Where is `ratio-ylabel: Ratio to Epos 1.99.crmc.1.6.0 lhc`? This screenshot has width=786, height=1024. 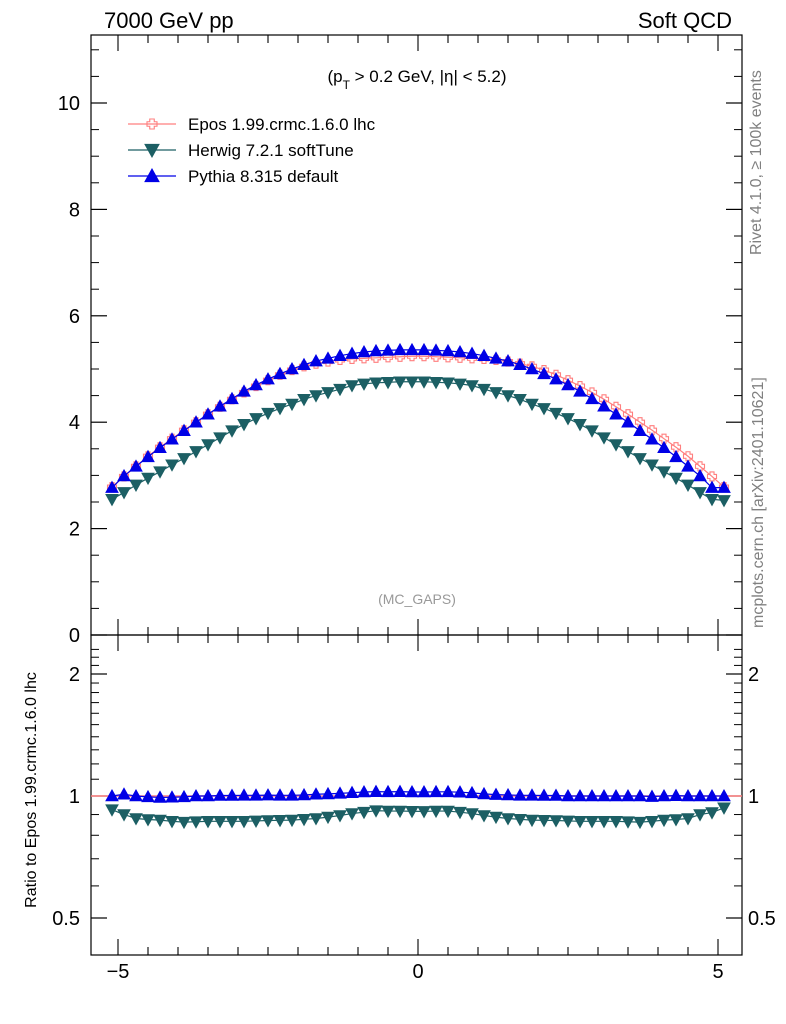 ratio-ylabel: Ratio to Epos 1.99.crmc.1.6.0 lhc is located at coordinates (31, 790).